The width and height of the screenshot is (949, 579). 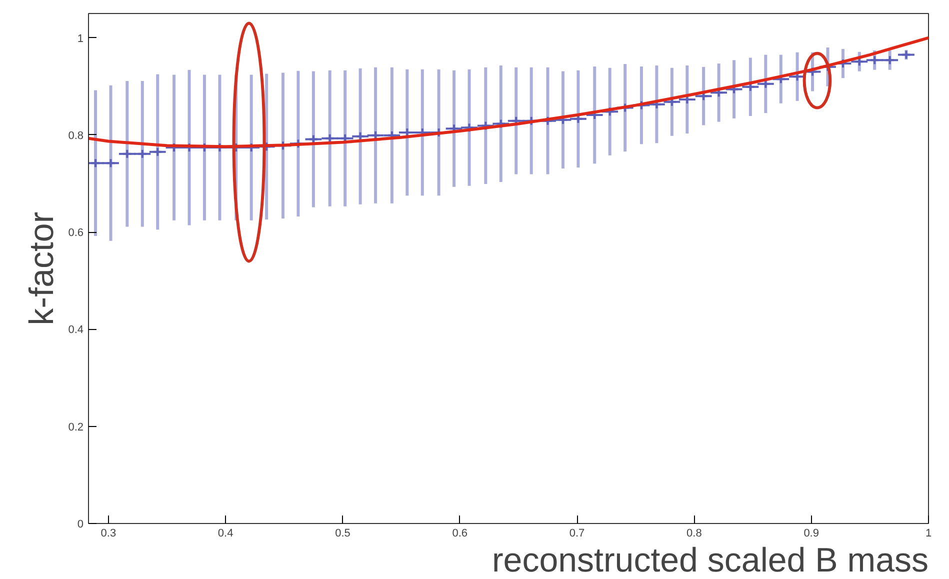 I want to click on y-tick-label: 0.2, so click(x=76, y=427).